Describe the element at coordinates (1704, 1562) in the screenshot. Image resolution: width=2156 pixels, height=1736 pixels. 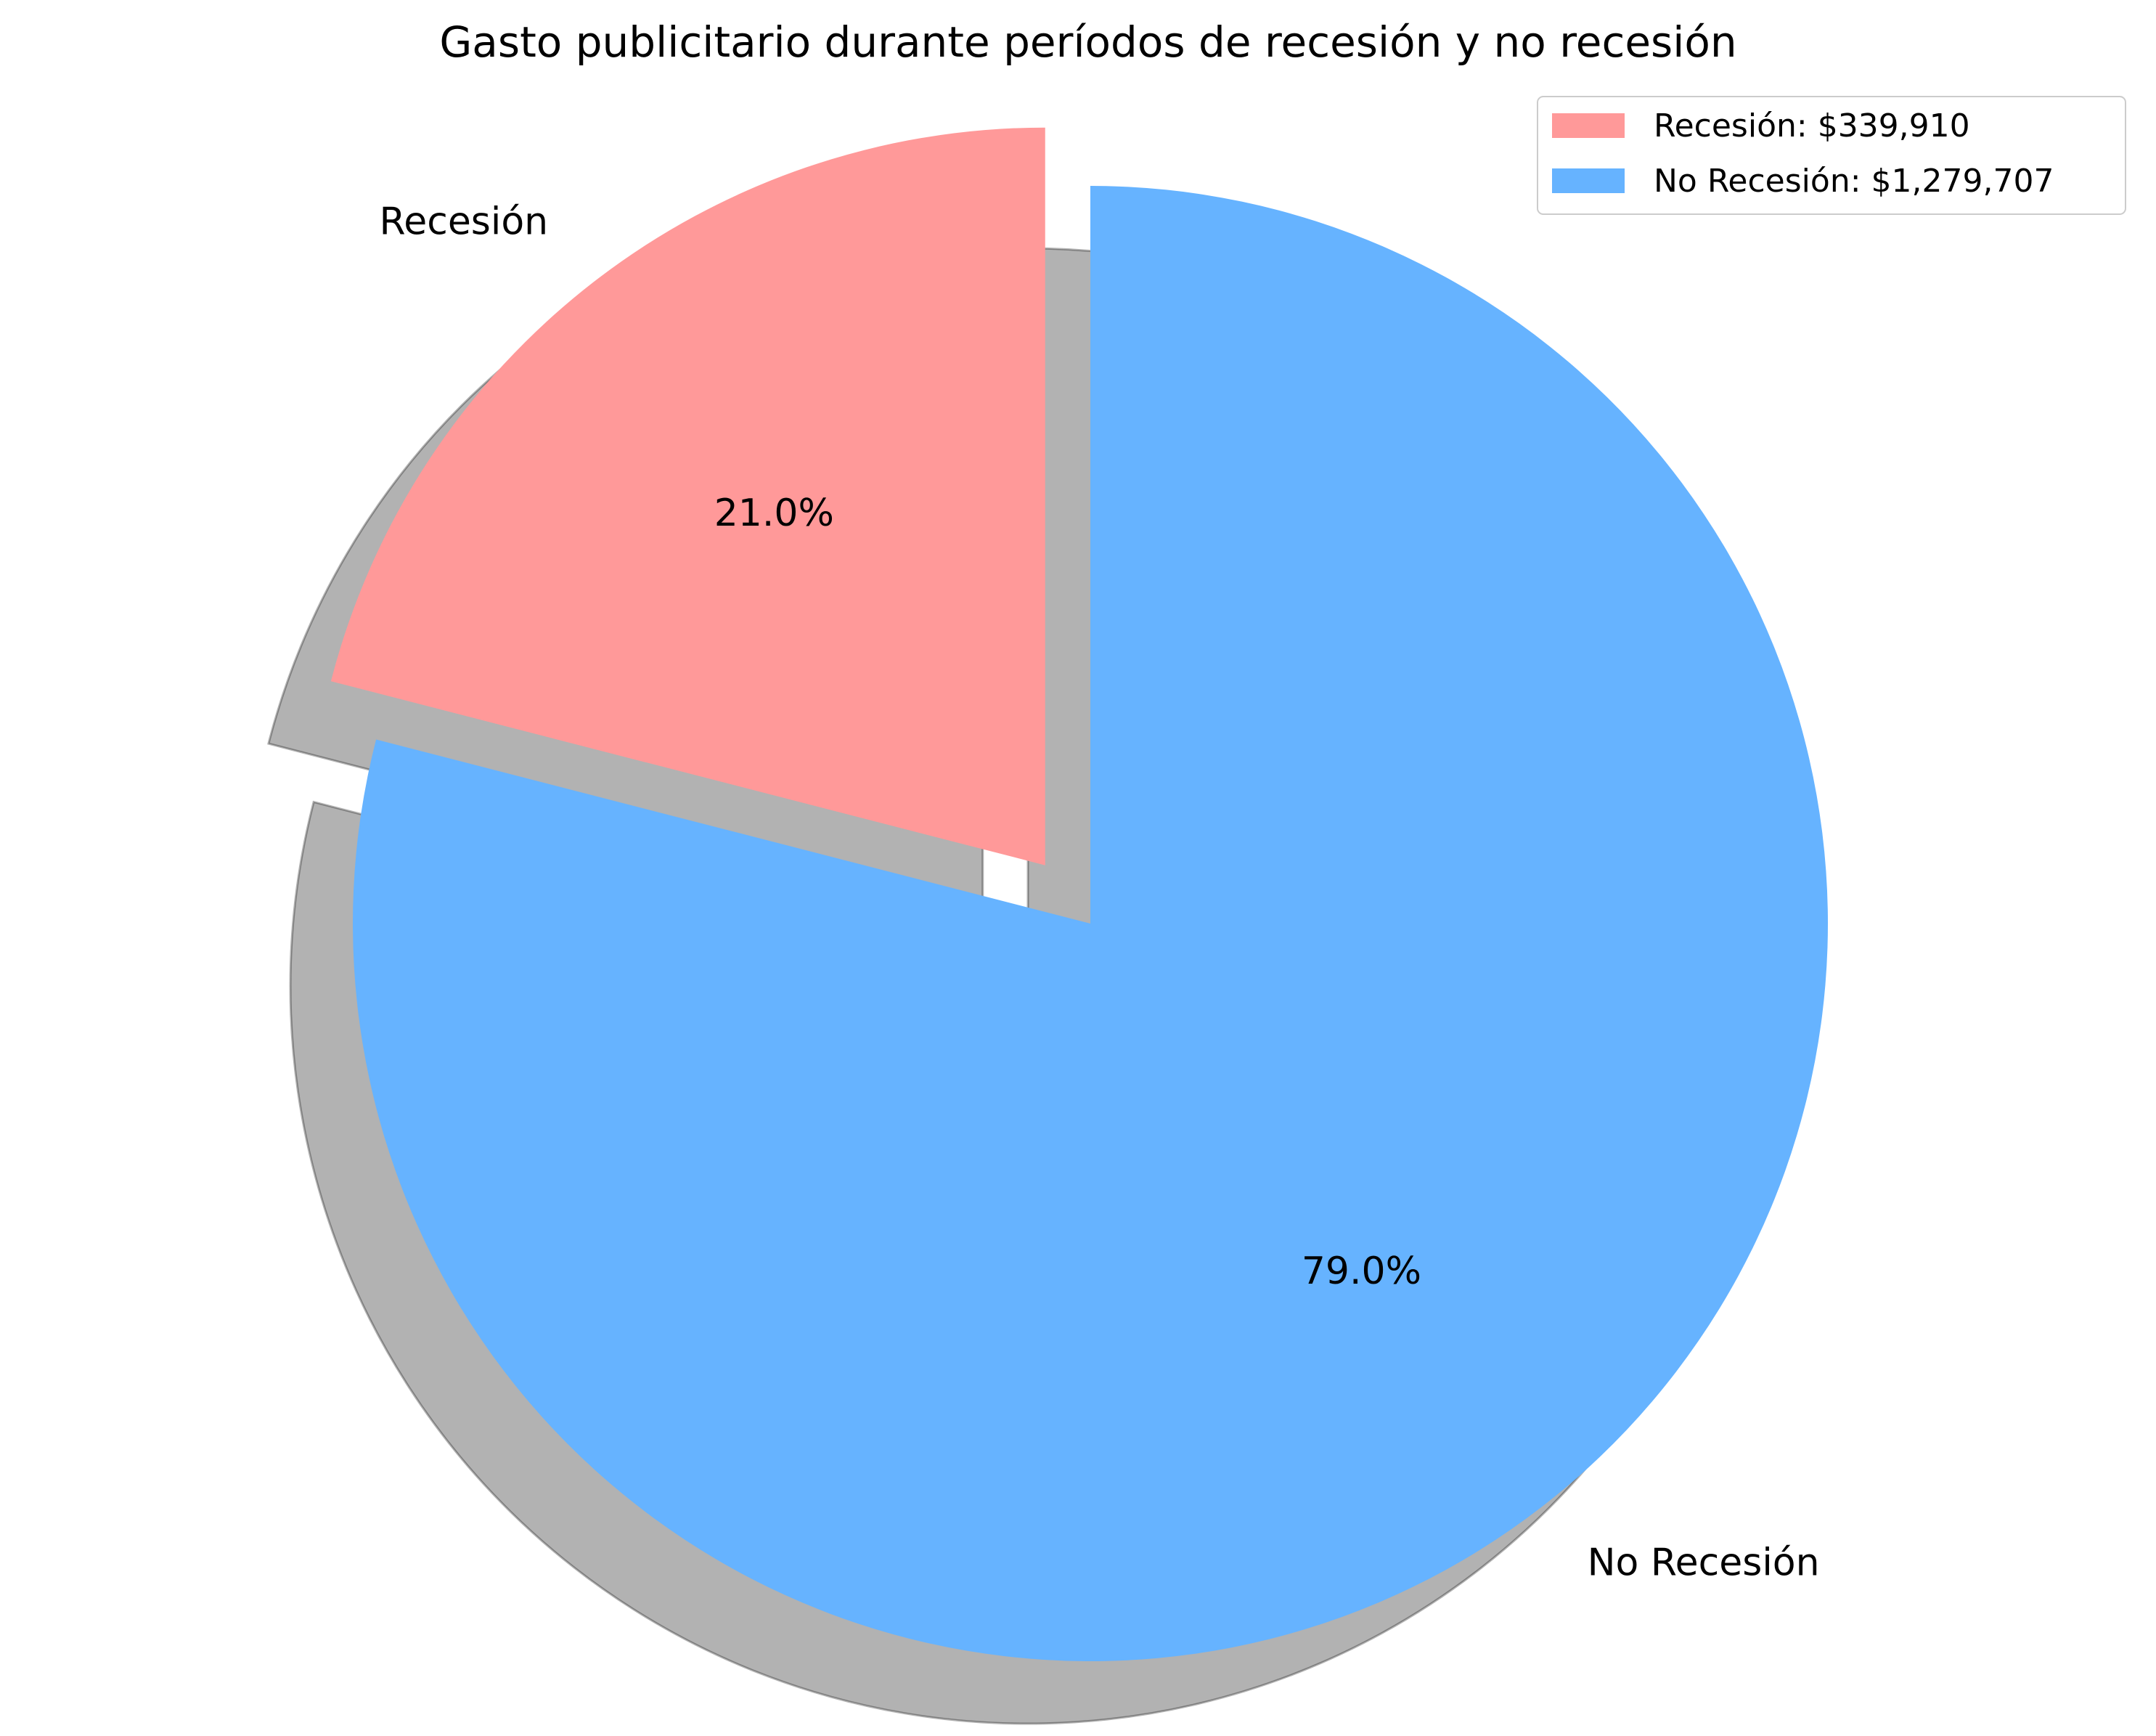
I see `slice-label-no-recesion: No Recesión` at that location.